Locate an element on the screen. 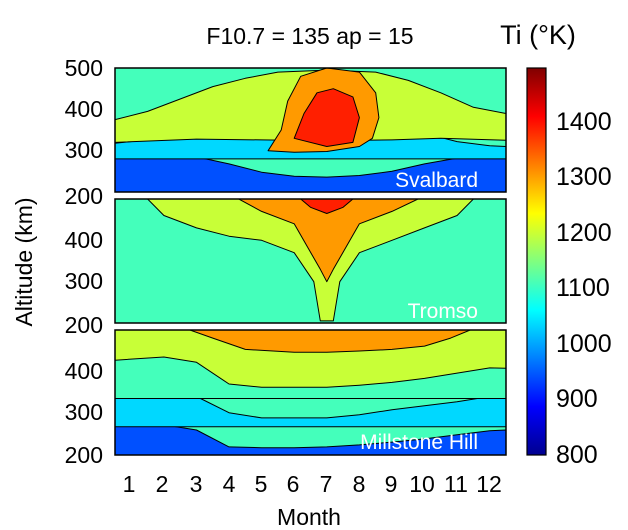 The height and width of the screenshot is (530, 628). colorbar-label: Ti (°K) is located at coordinates (538, 35).